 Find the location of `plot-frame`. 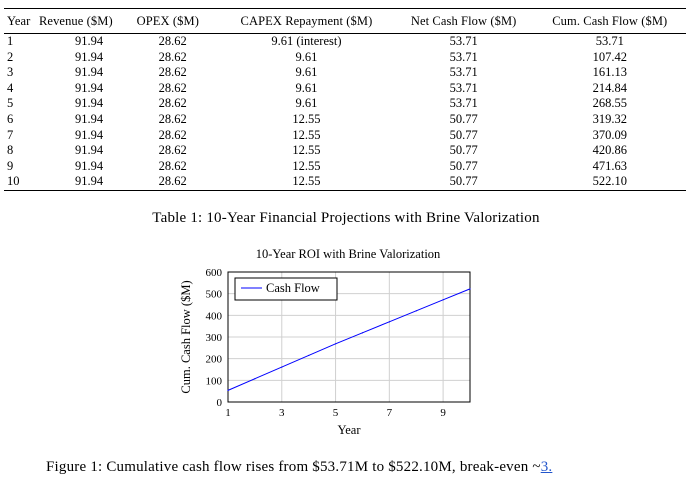

plot-frame is located at coordinates (349, 337).